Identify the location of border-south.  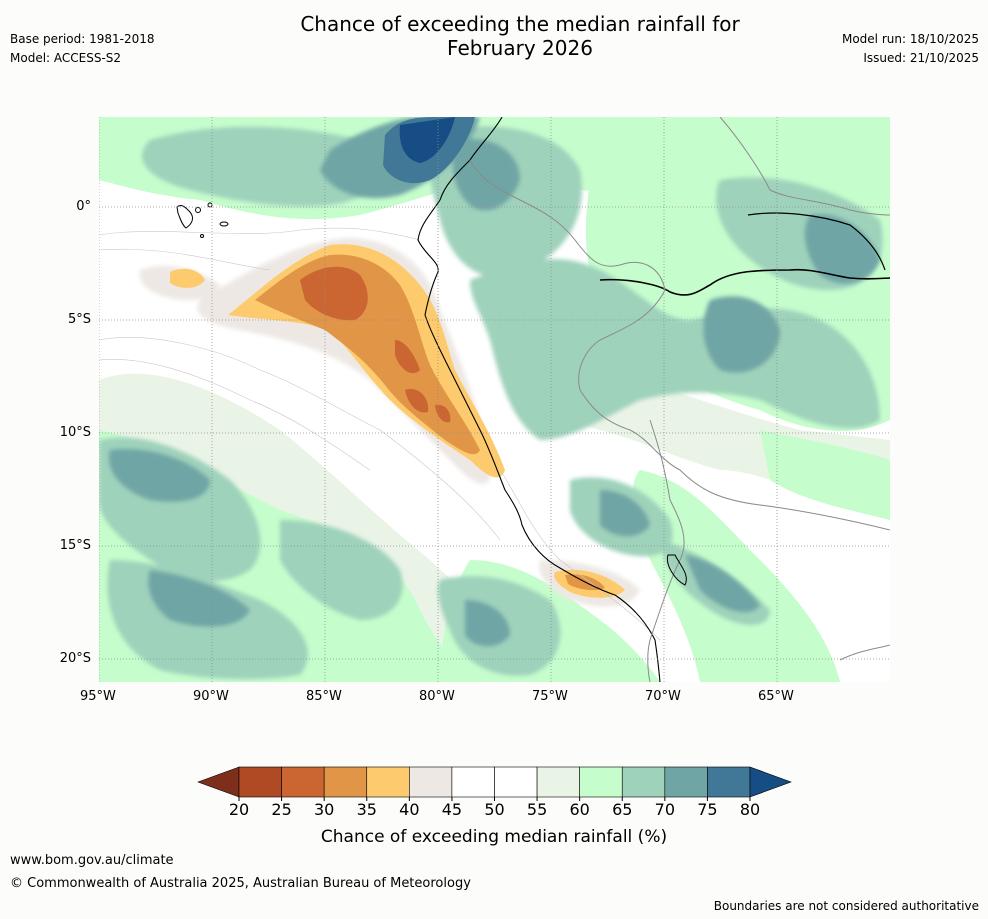
(864, 652).